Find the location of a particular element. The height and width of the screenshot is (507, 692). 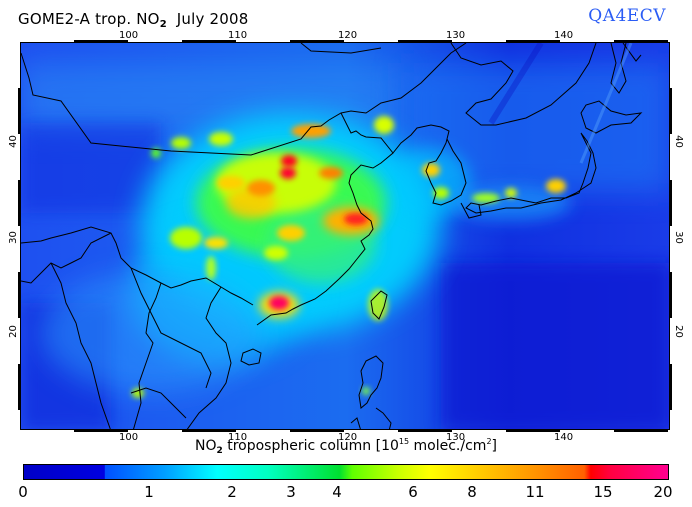

right-axis-strip is located at coordinates (670, 236).